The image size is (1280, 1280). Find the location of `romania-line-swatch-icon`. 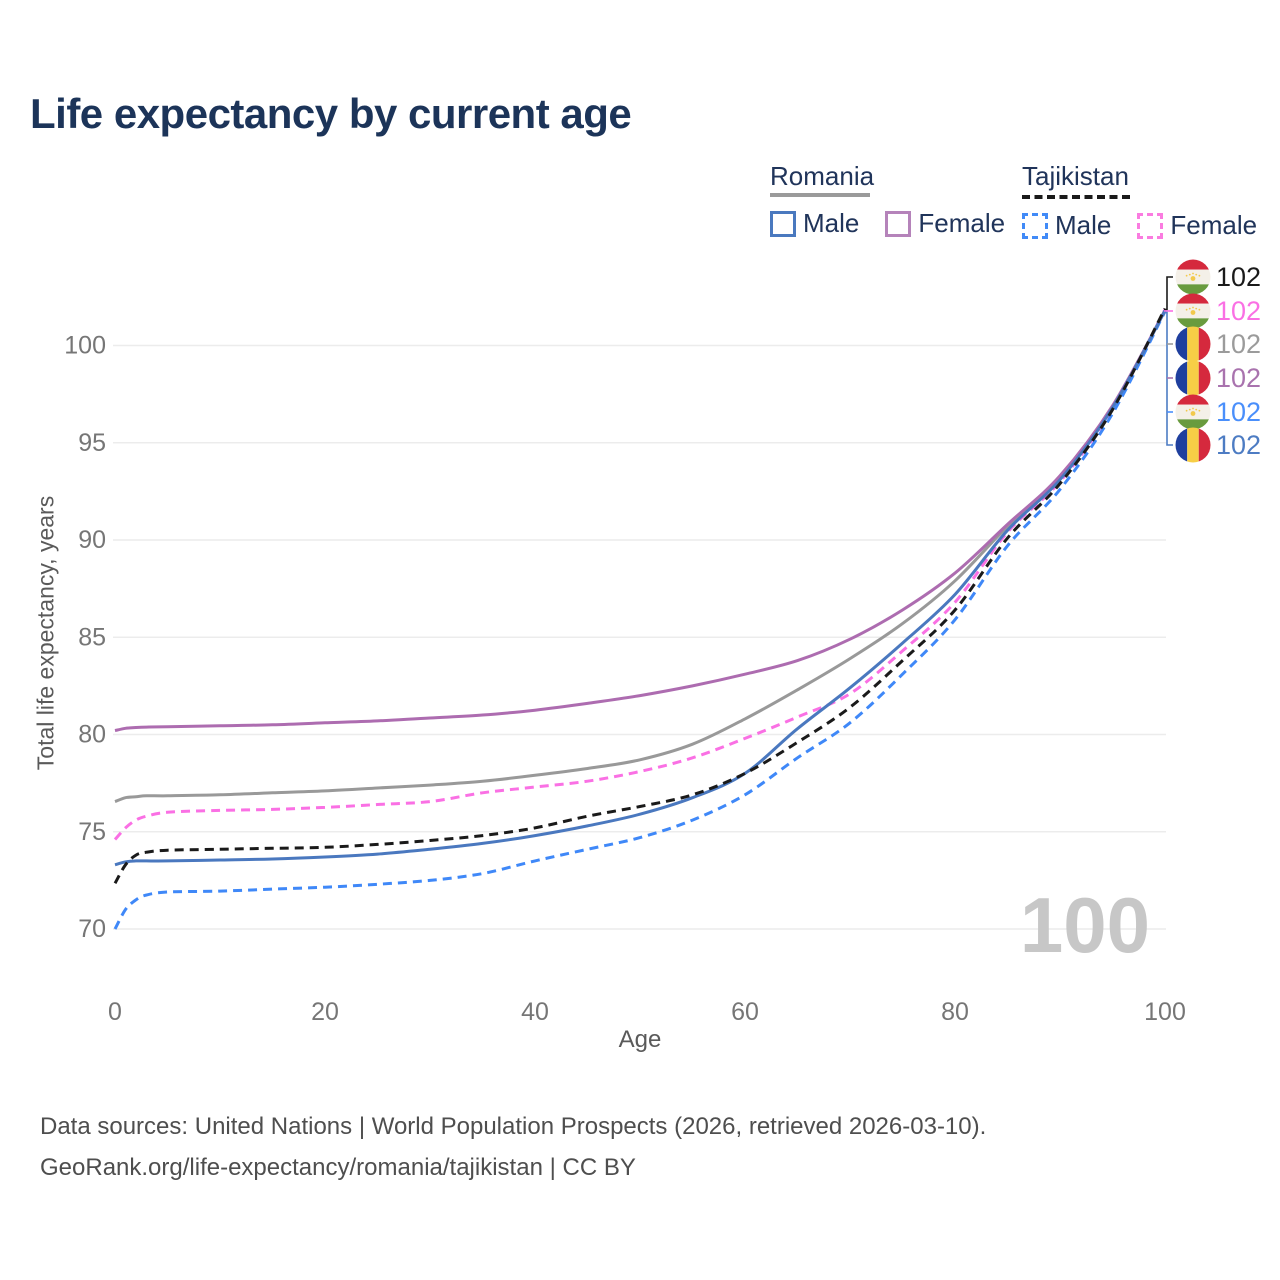

romania-line-swatch-icon is located at coordinates (820, 195).